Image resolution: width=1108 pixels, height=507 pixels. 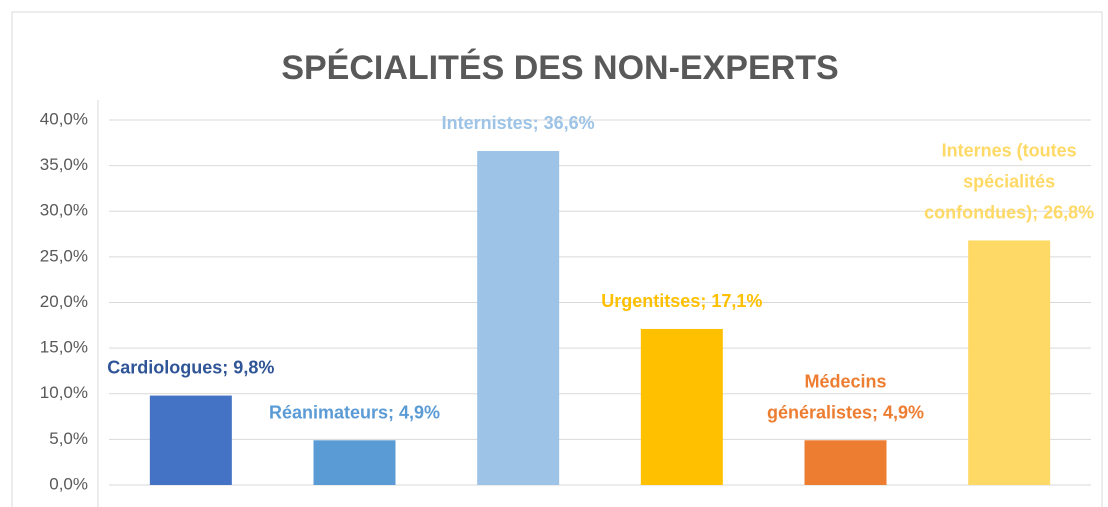 What do you see at coordinates (68, 483) in the screenshot?
I see `y-tick-label: 0,0%` at bounding box center [68, 483].